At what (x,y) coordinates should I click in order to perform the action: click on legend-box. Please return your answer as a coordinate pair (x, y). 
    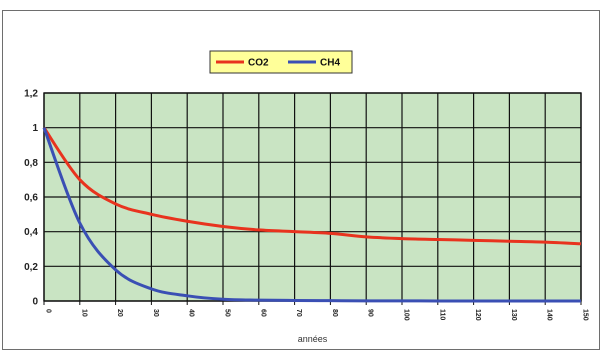
    Looking at the image, I should click on (281, 62).